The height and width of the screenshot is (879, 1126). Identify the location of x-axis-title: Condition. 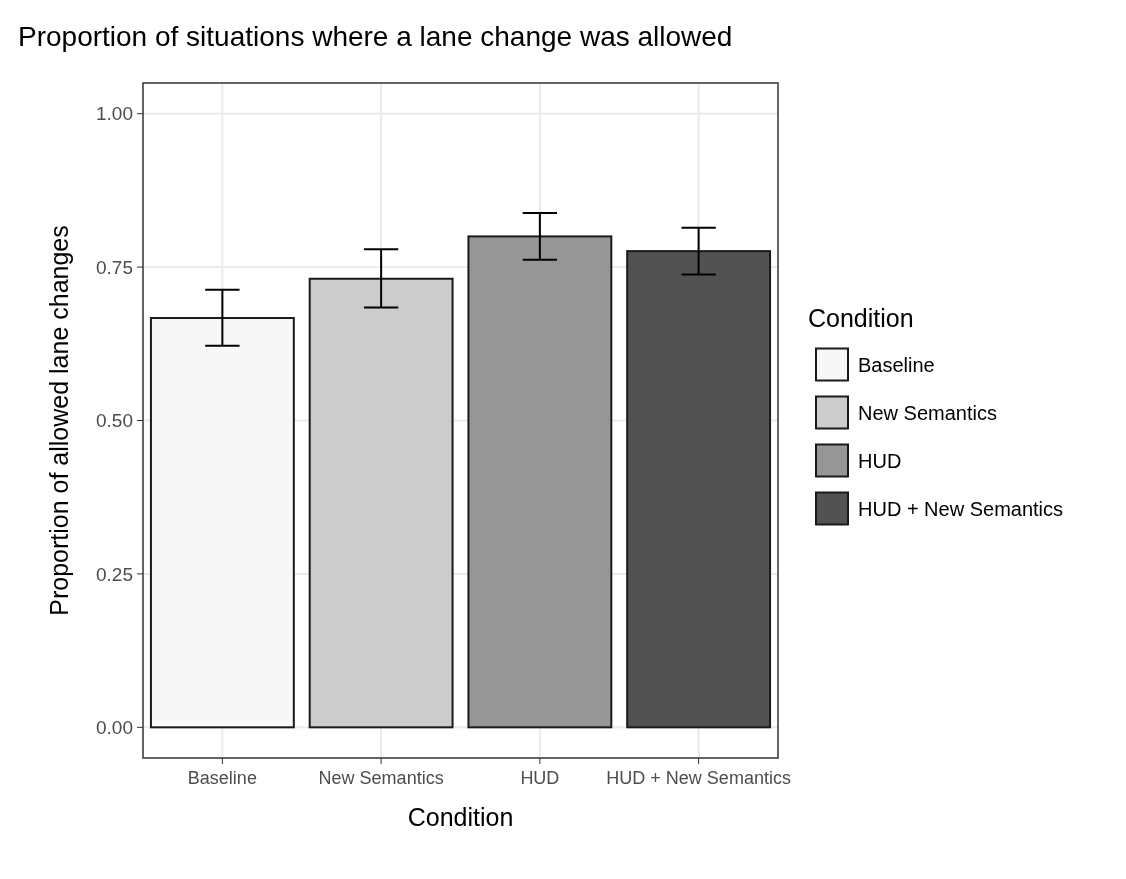
(460, 817).